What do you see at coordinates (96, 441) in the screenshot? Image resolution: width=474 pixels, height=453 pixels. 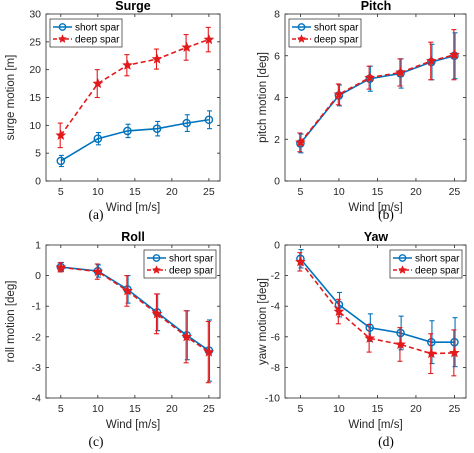 I see `panel-caption: (c)` at bounding box center [96, 441].